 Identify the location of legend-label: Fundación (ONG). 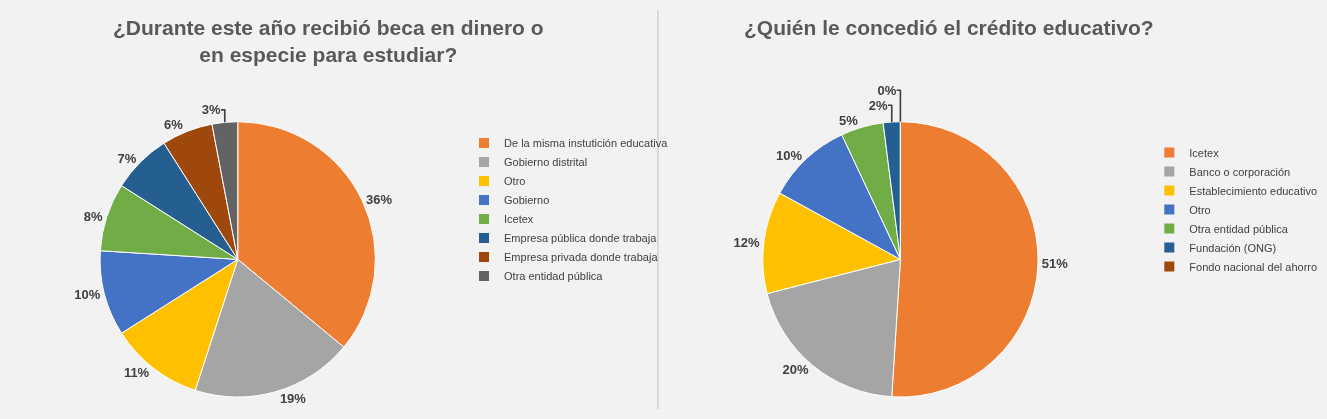
(1233, 247).